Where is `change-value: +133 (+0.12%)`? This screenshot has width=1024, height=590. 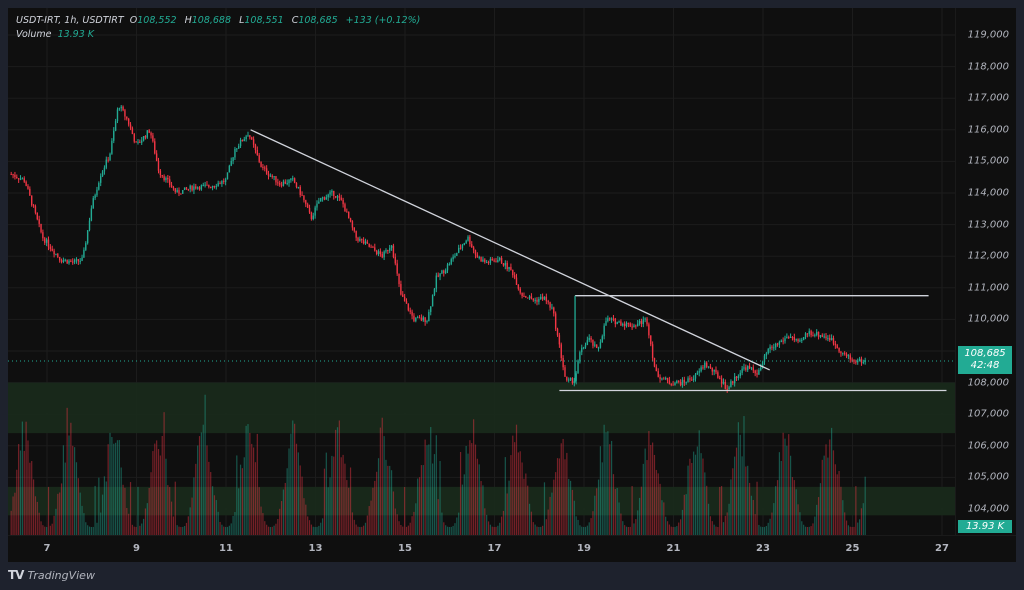 change-value: +133 (+0.12%) is located at coordinates (383, 20).